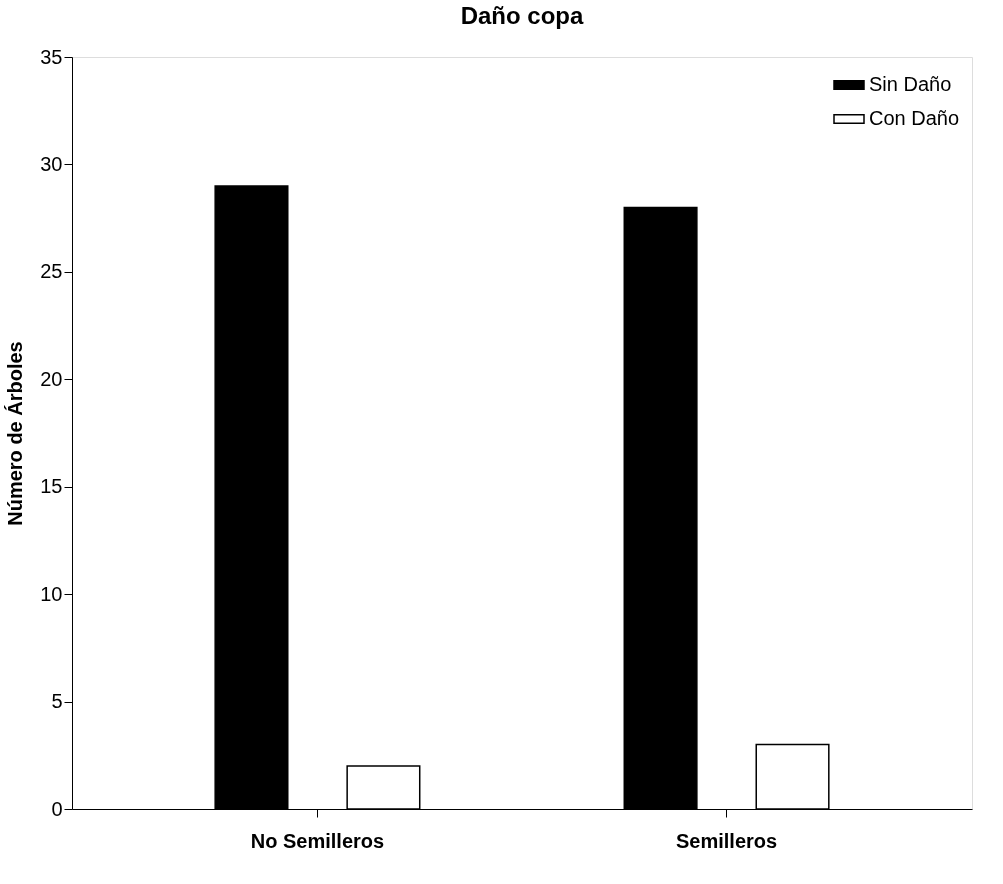 Image resolution: width=1003 pixels, height=884 pixels. Describe the element at coordinates (522, 15) in the screenshot. I see `chart-title: Daño copa` at that location.